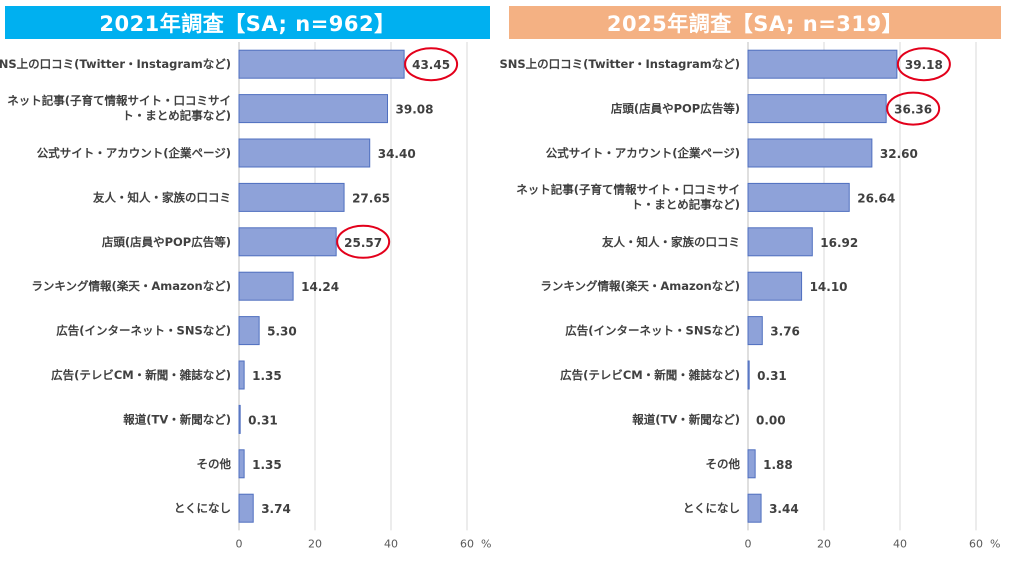  I want to click on value-label: 39.18, so click(924, 65).